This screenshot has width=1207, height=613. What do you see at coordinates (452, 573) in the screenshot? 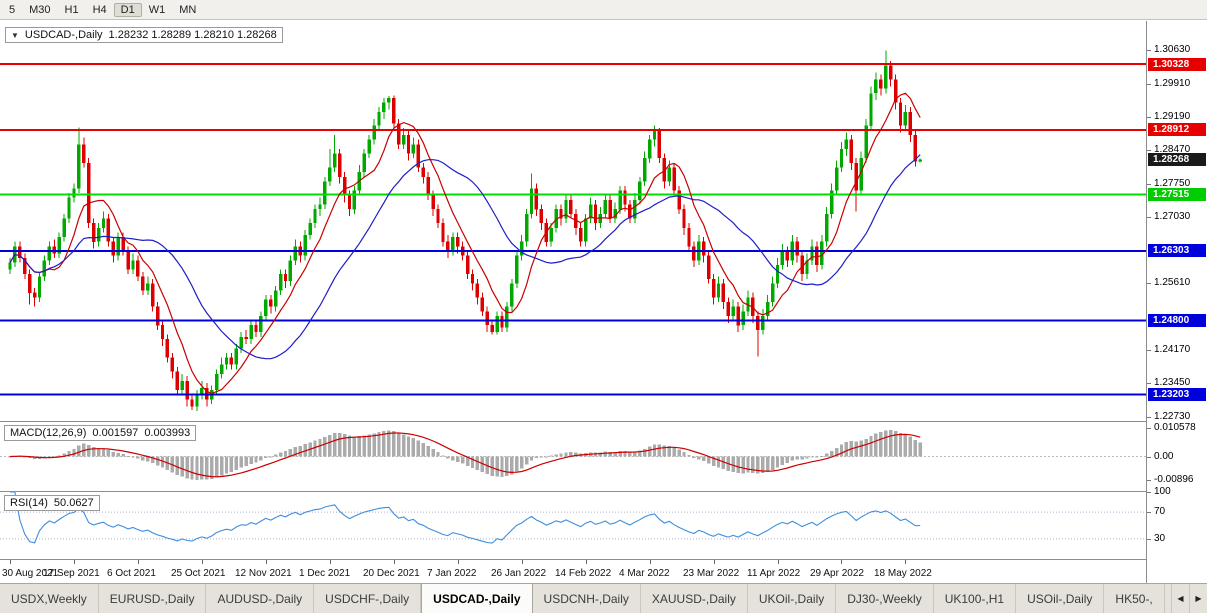
I see `date-label: 7 Jan 2022` at bounding box center [452, 573].